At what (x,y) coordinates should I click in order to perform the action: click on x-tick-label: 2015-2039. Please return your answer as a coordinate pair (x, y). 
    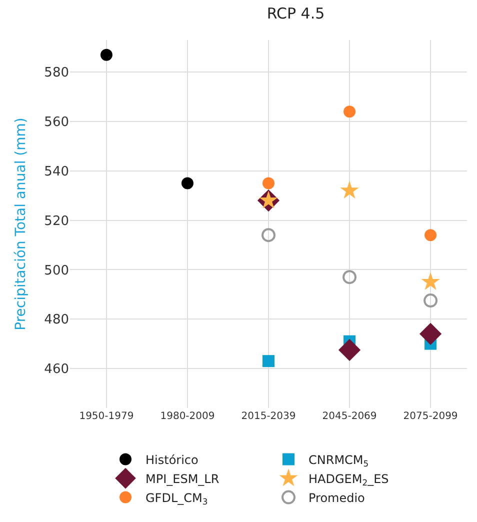
    Looking at the image, I should click on (268, 416).